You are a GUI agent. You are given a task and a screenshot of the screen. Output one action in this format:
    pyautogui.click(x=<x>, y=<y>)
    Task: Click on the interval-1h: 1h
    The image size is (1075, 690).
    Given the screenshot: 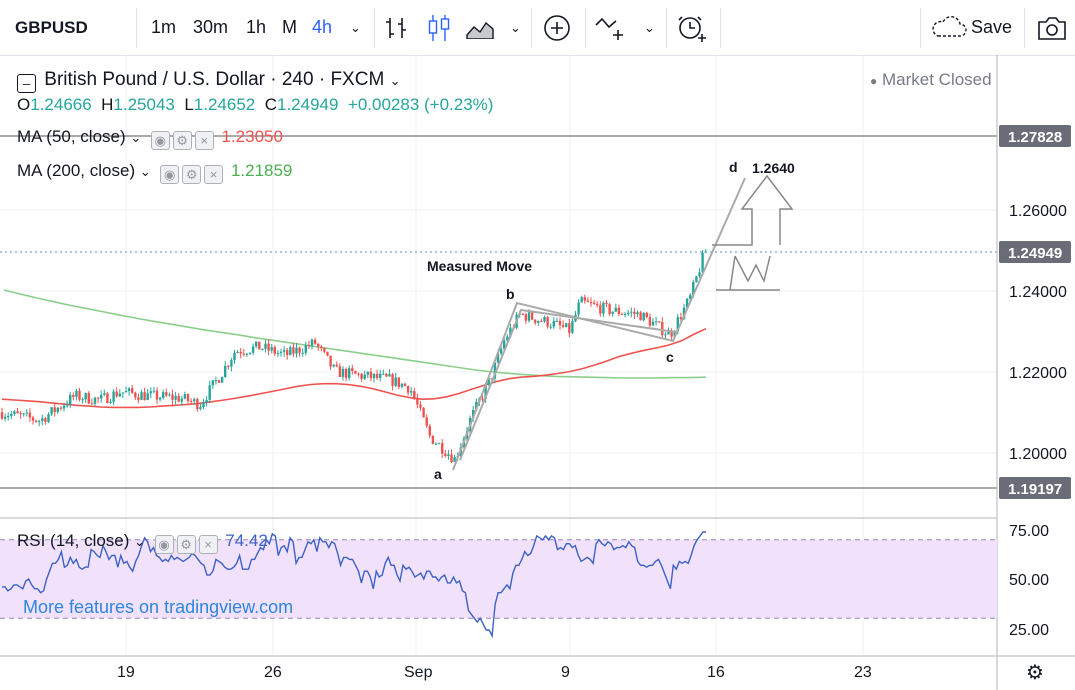 What is the action you would take?
    pyautogui.click(x=256, y=27)
    